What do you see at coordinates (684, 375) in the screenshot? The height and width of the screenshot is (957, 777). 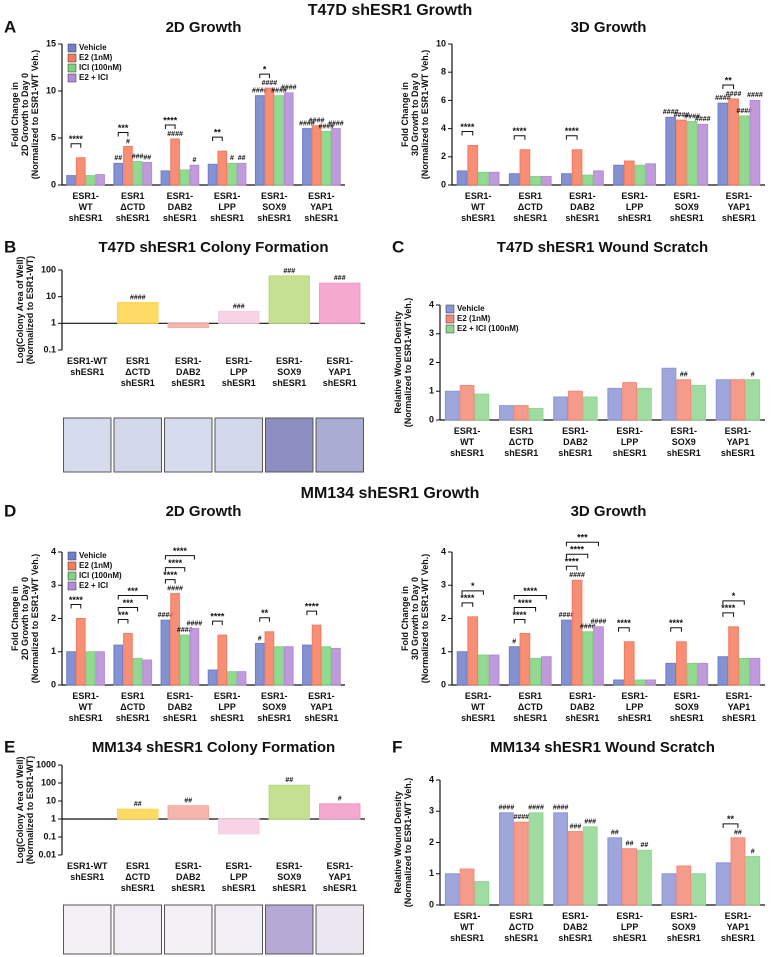 I see `significance-hash: ##` at bounding box center [684, 375].